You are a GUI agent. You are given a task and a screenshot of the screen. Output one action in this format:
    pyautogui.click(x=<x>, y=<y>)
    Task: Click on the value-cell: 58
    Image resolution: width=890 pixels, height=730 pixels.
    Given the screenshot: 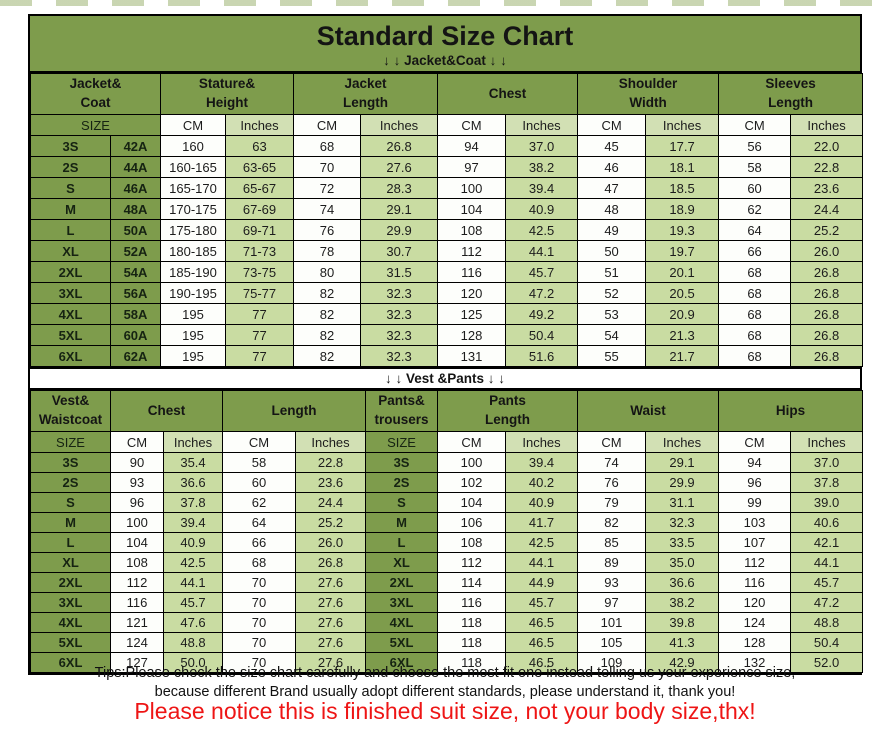 What is the action you would take?
    pyautogui.click(x=259, y=463)
    